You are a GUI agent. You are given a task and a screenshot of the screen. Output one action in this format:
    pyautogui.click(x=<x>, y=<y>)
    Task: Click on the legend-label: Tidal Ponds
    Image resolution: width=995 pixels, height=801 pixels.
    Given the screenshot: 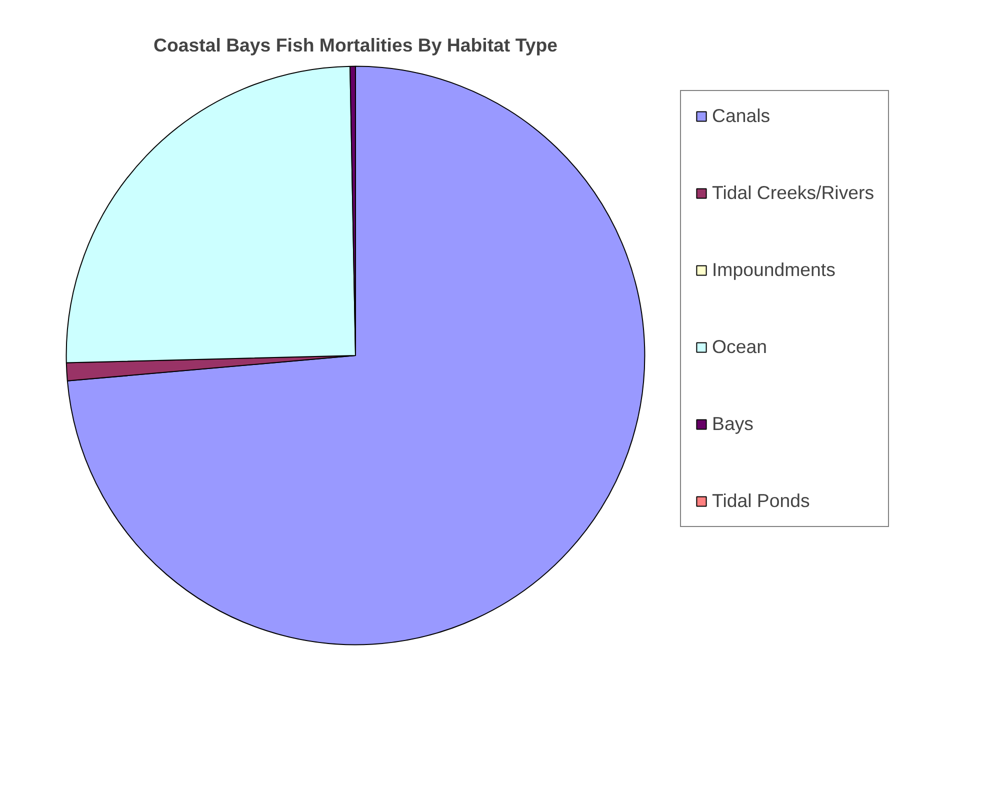 What is the action you would take?
    pyautogui.click(x=761, y=501)
    